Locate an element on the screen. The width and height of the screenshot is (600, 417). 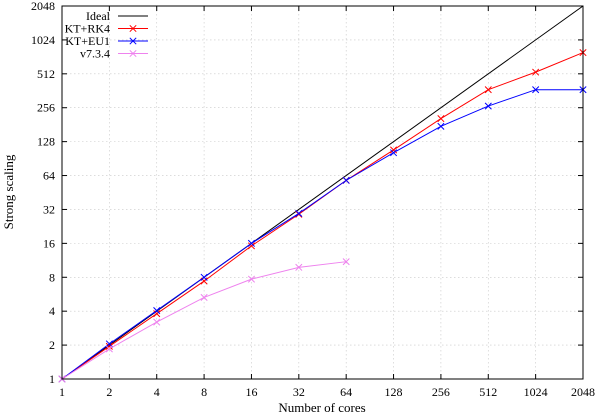
x-tick-label: 4 is located at coordinates (157, 392).